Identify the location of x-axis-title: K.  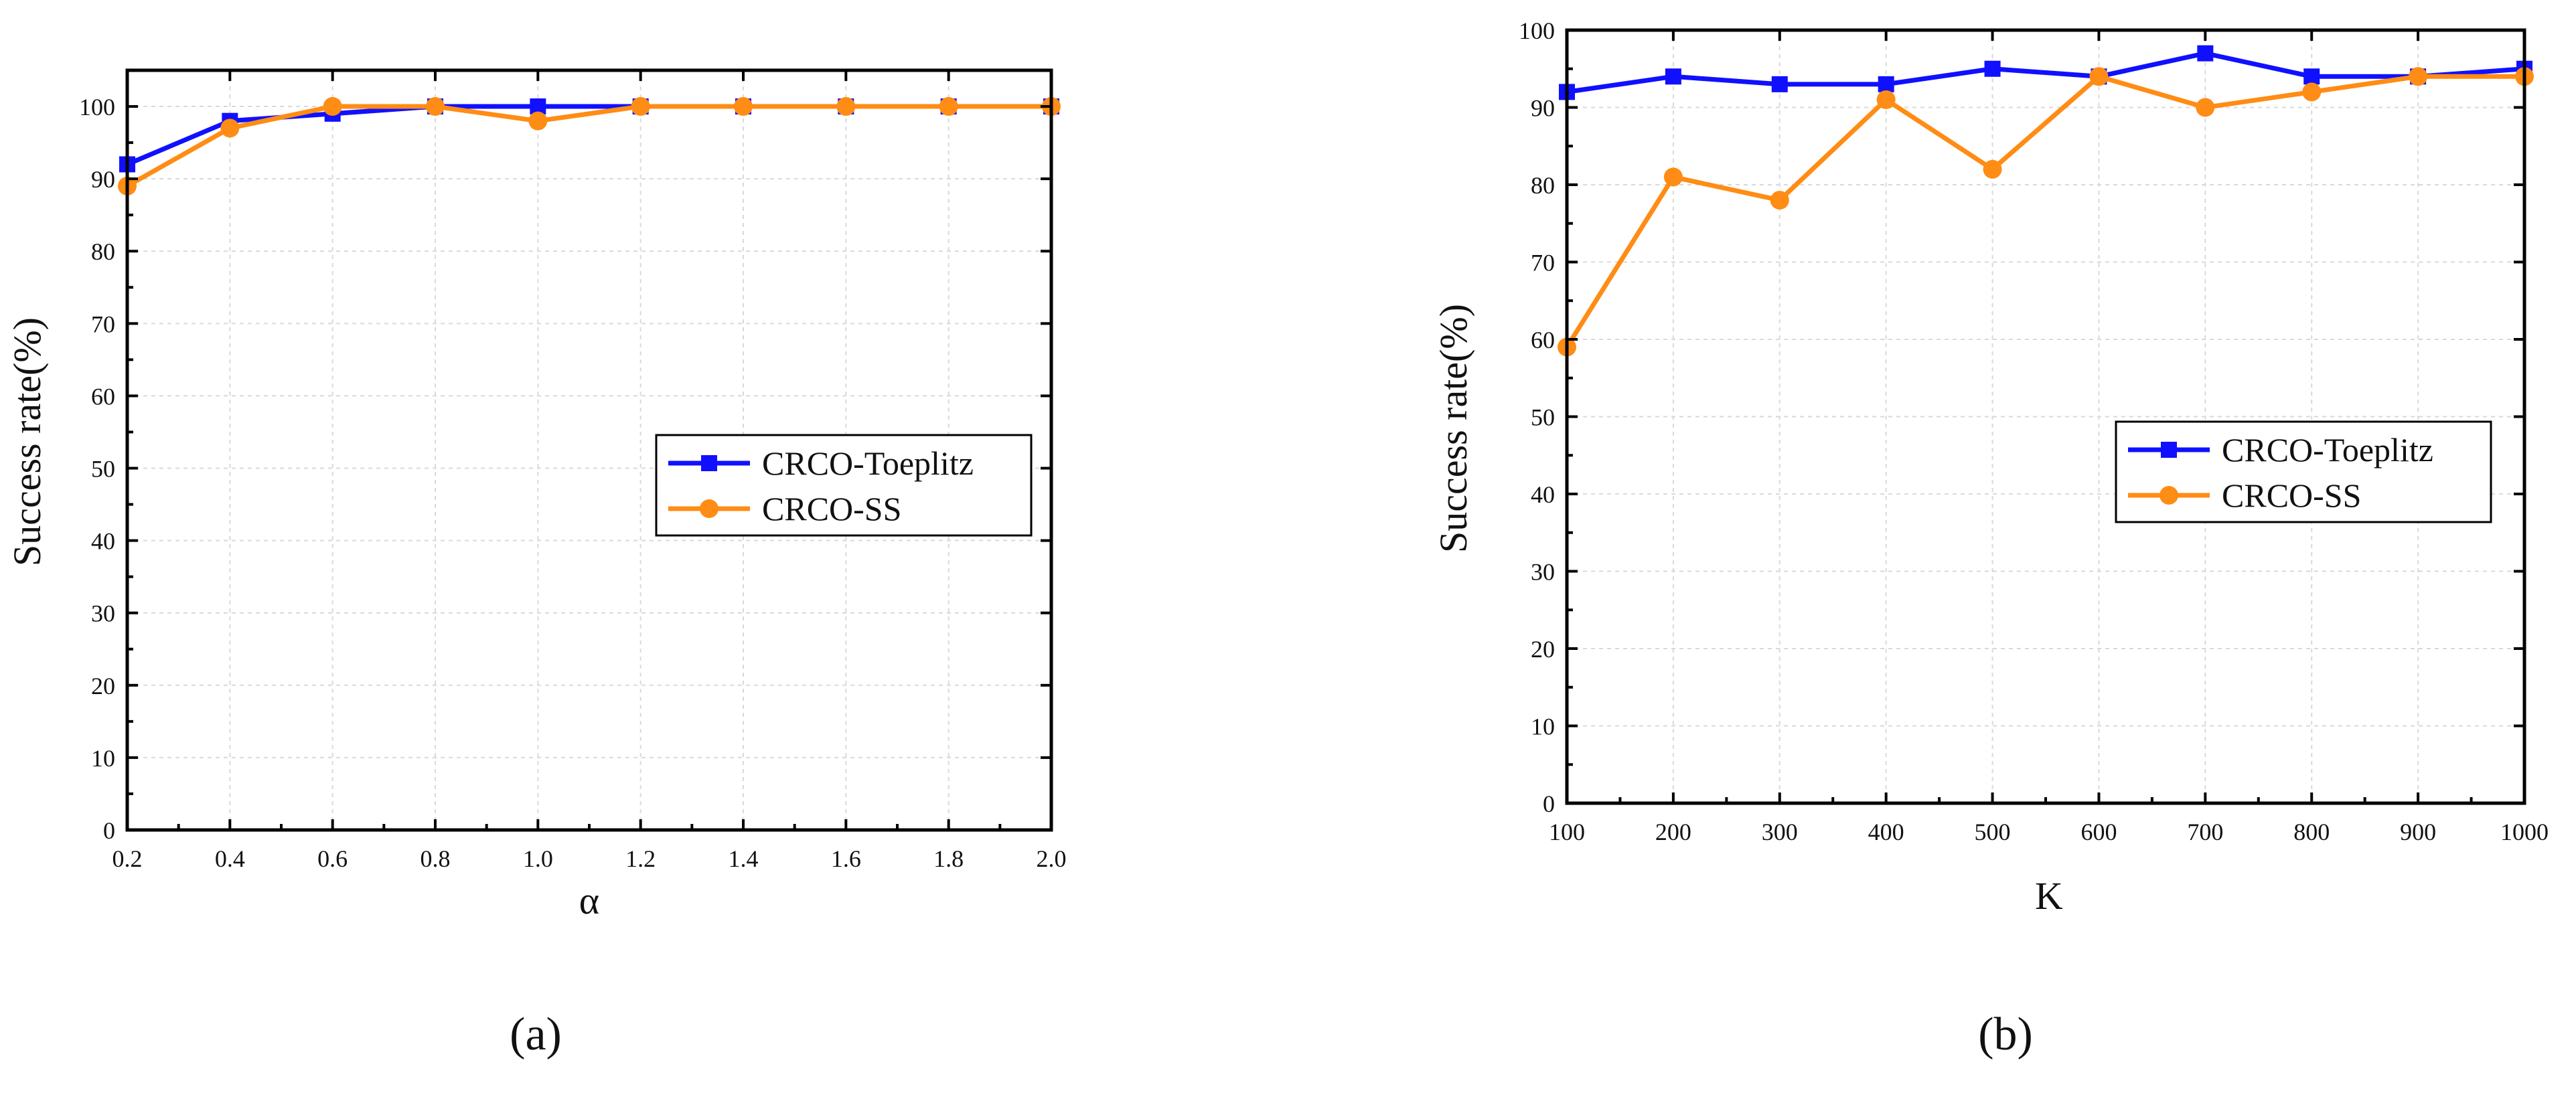
(2049, 896).